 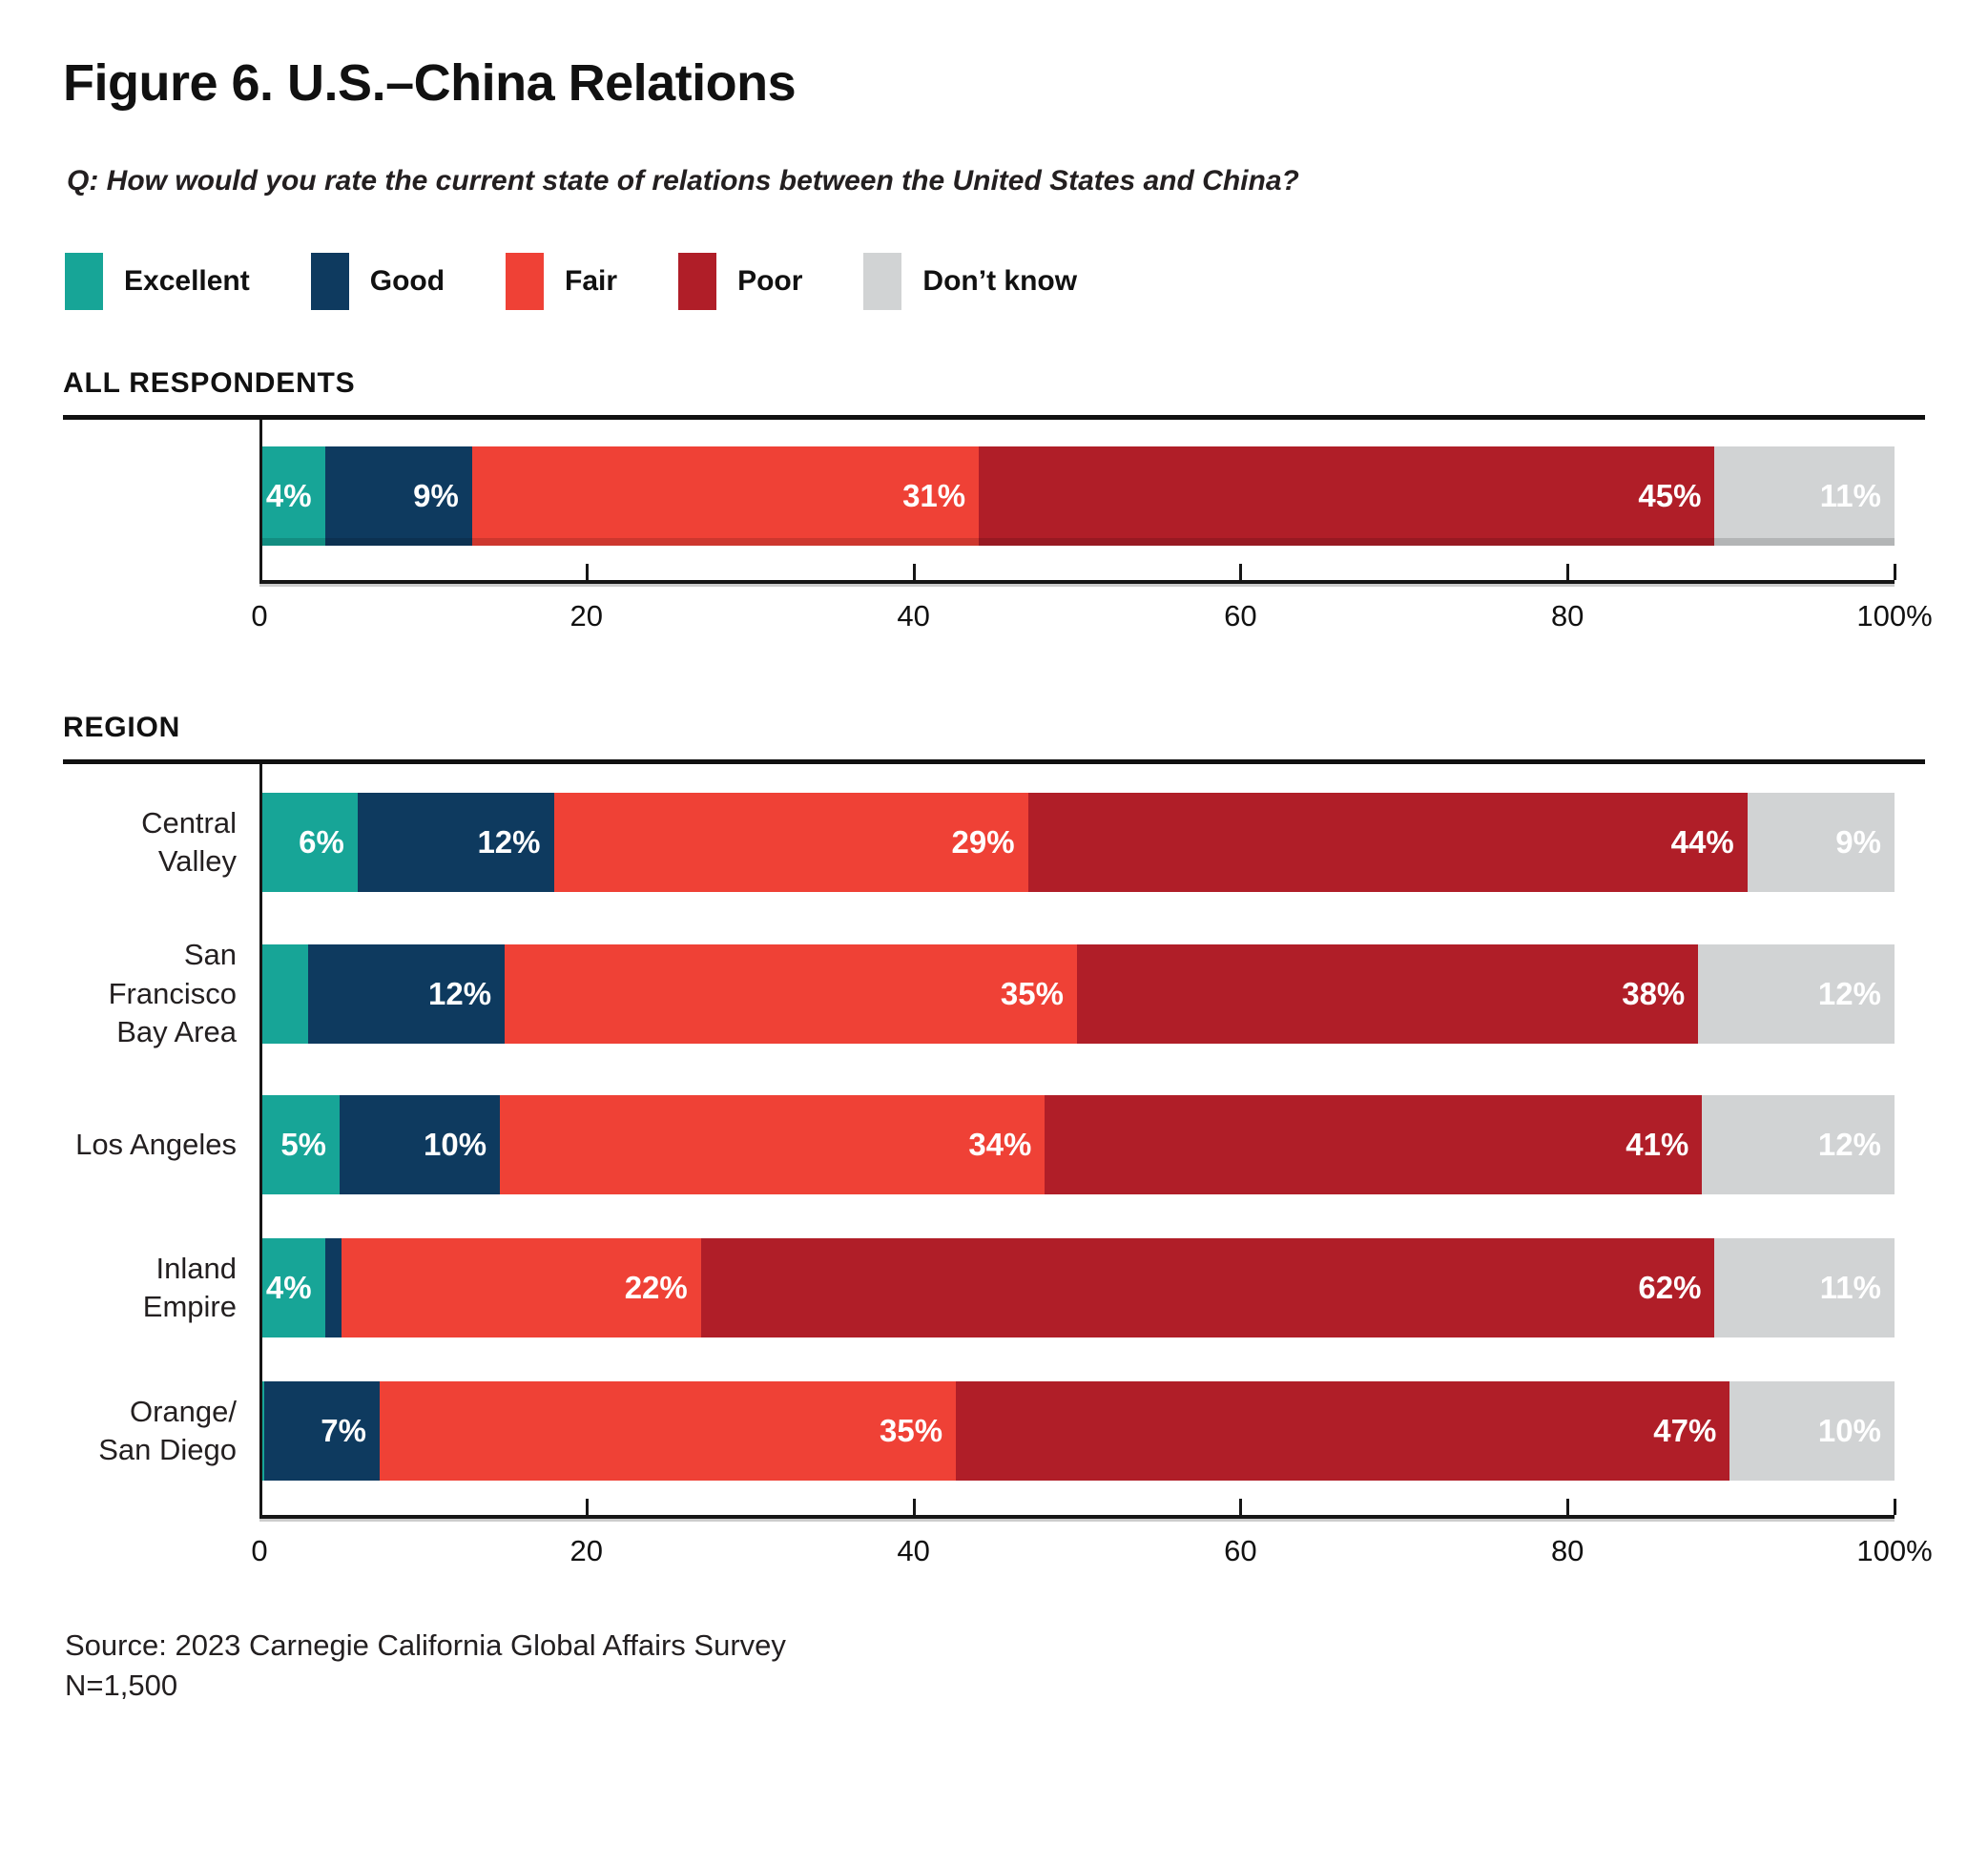 I want to click on segment-value-label: 35%, so click(x=1032, y=993).